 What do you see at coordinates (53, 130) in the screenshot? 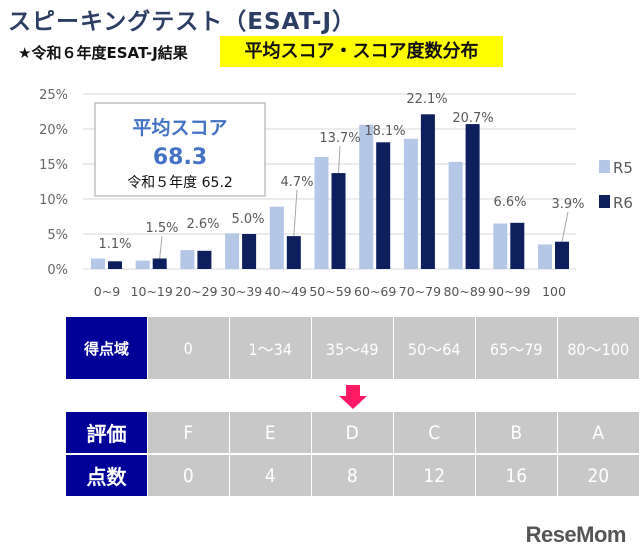
I see `y-tick-label: 20%` at bounding box center [53, 130].